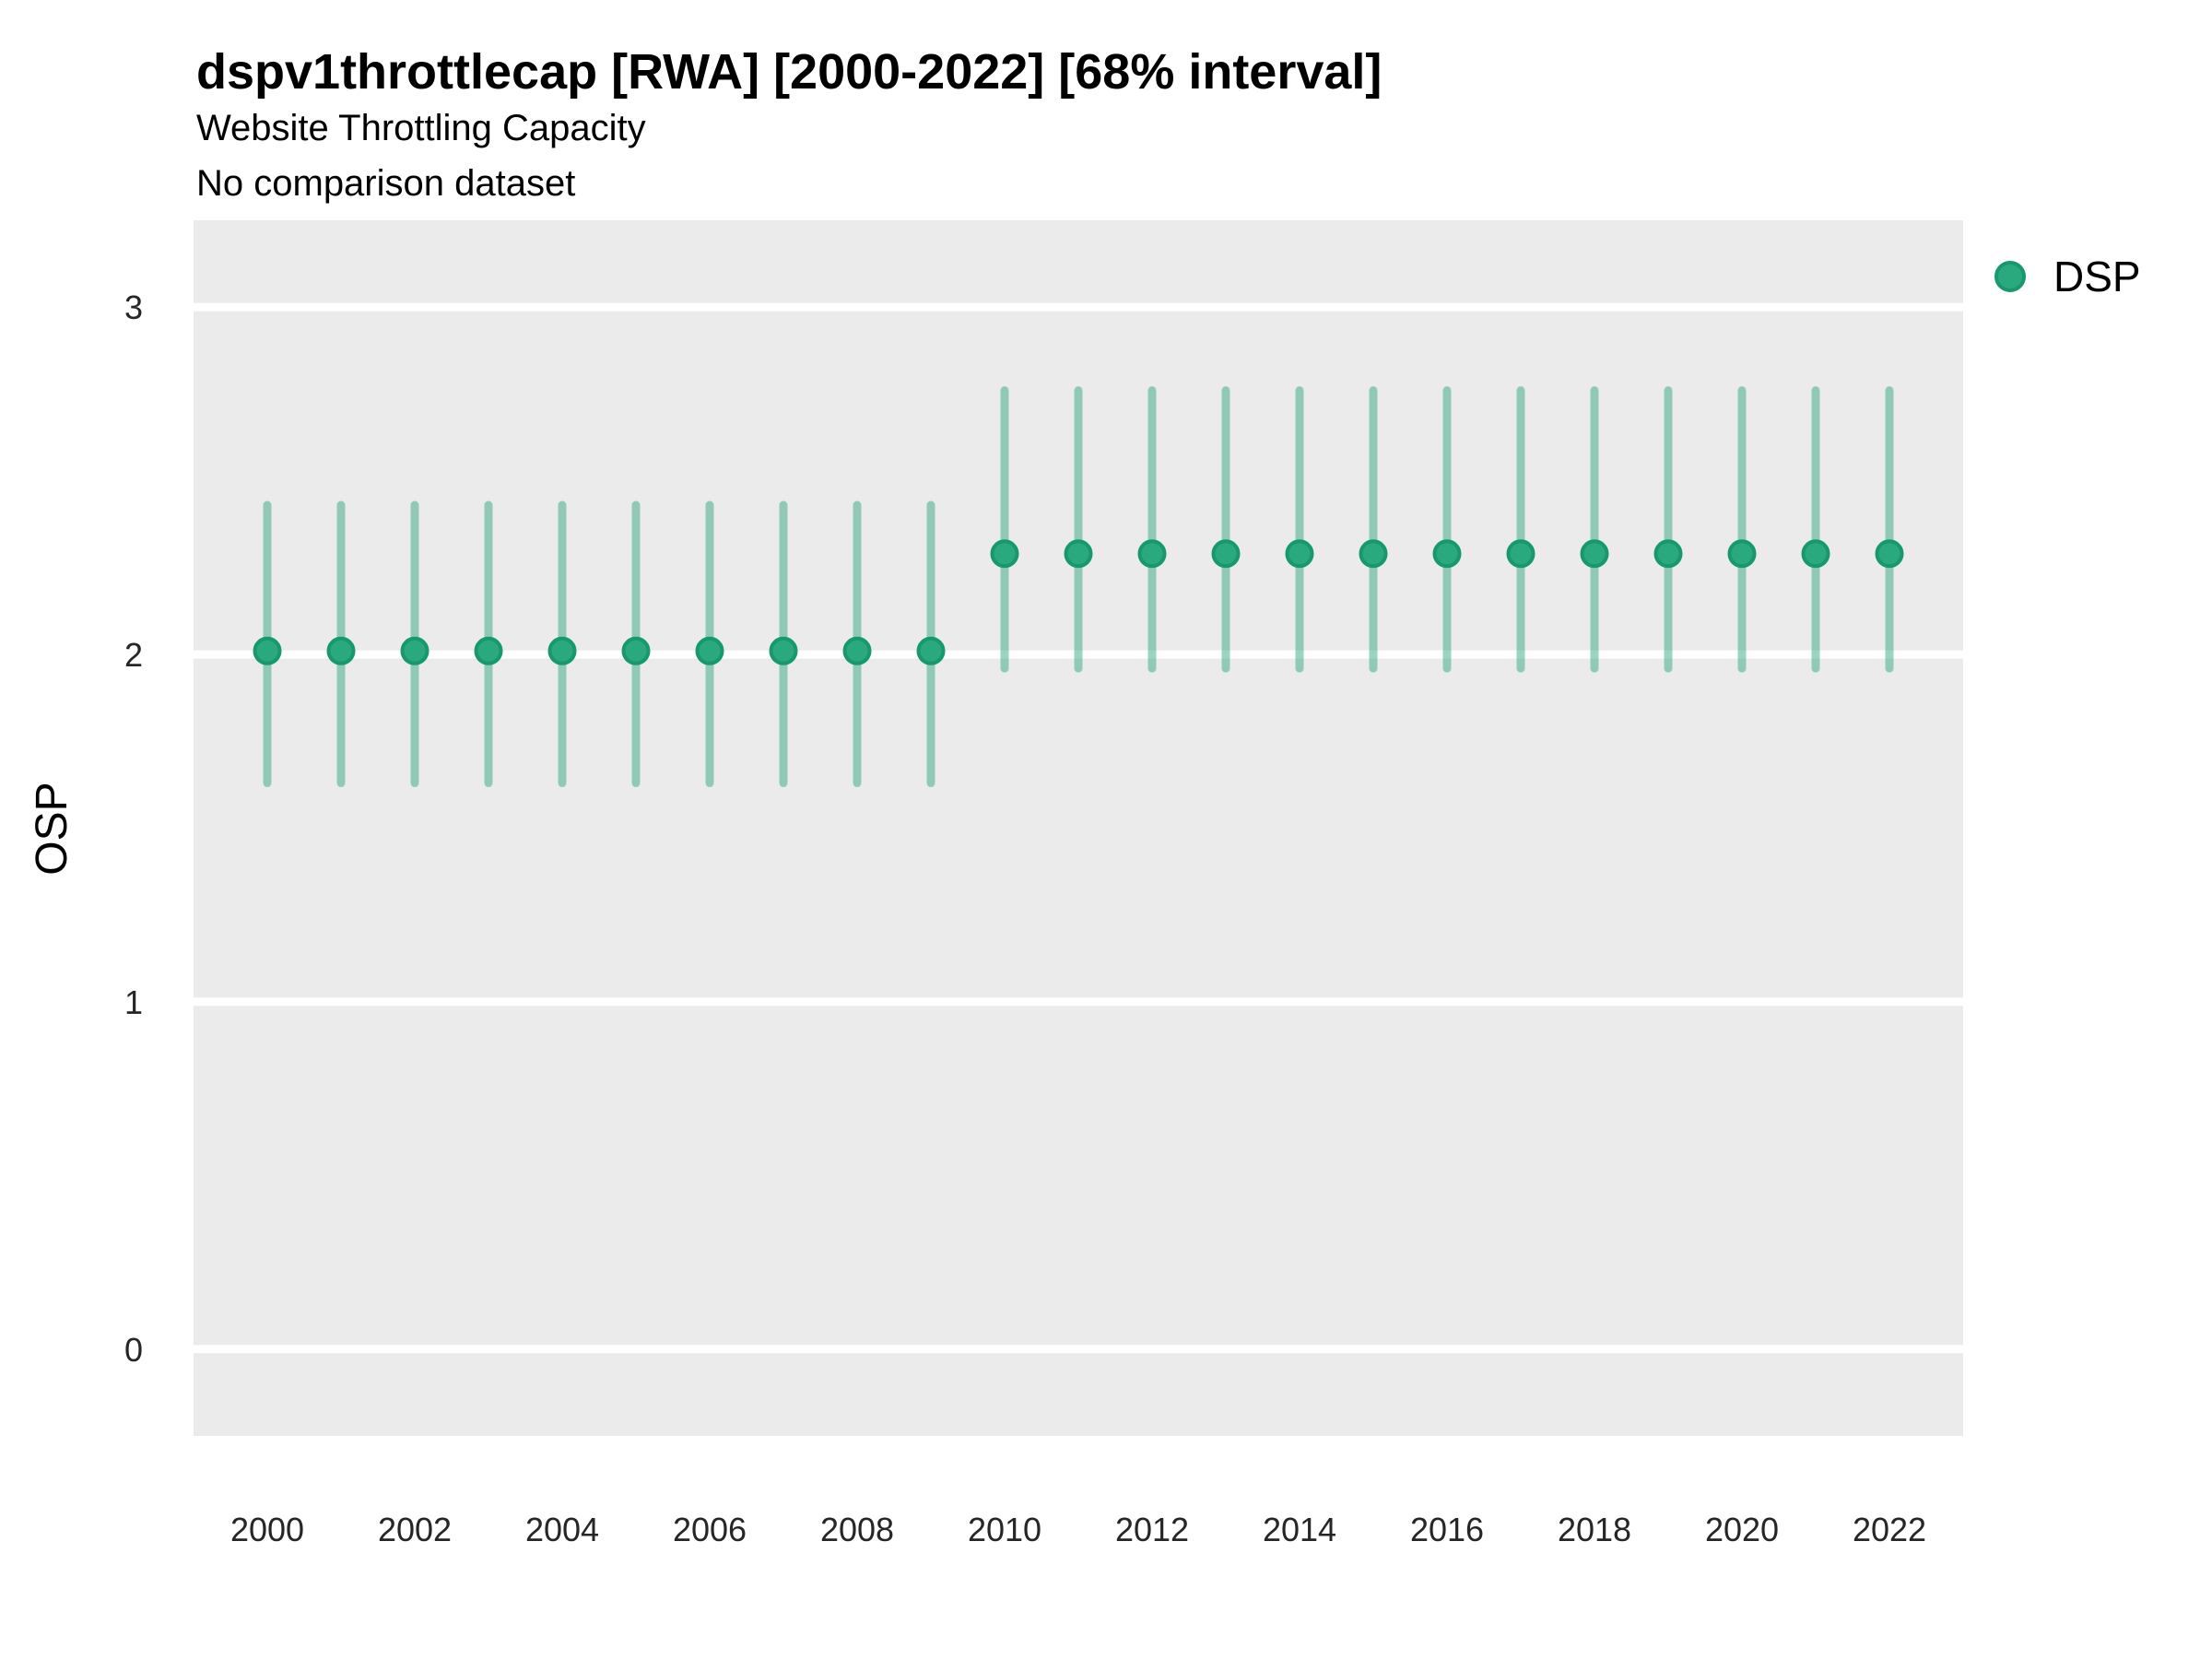 Image resolution: width=2212 pixels, height=1659 pixels. What do you see at coordinates (1889, 554) in the screenshot?
I see `point-2022` at bounding box center [1889, 554].